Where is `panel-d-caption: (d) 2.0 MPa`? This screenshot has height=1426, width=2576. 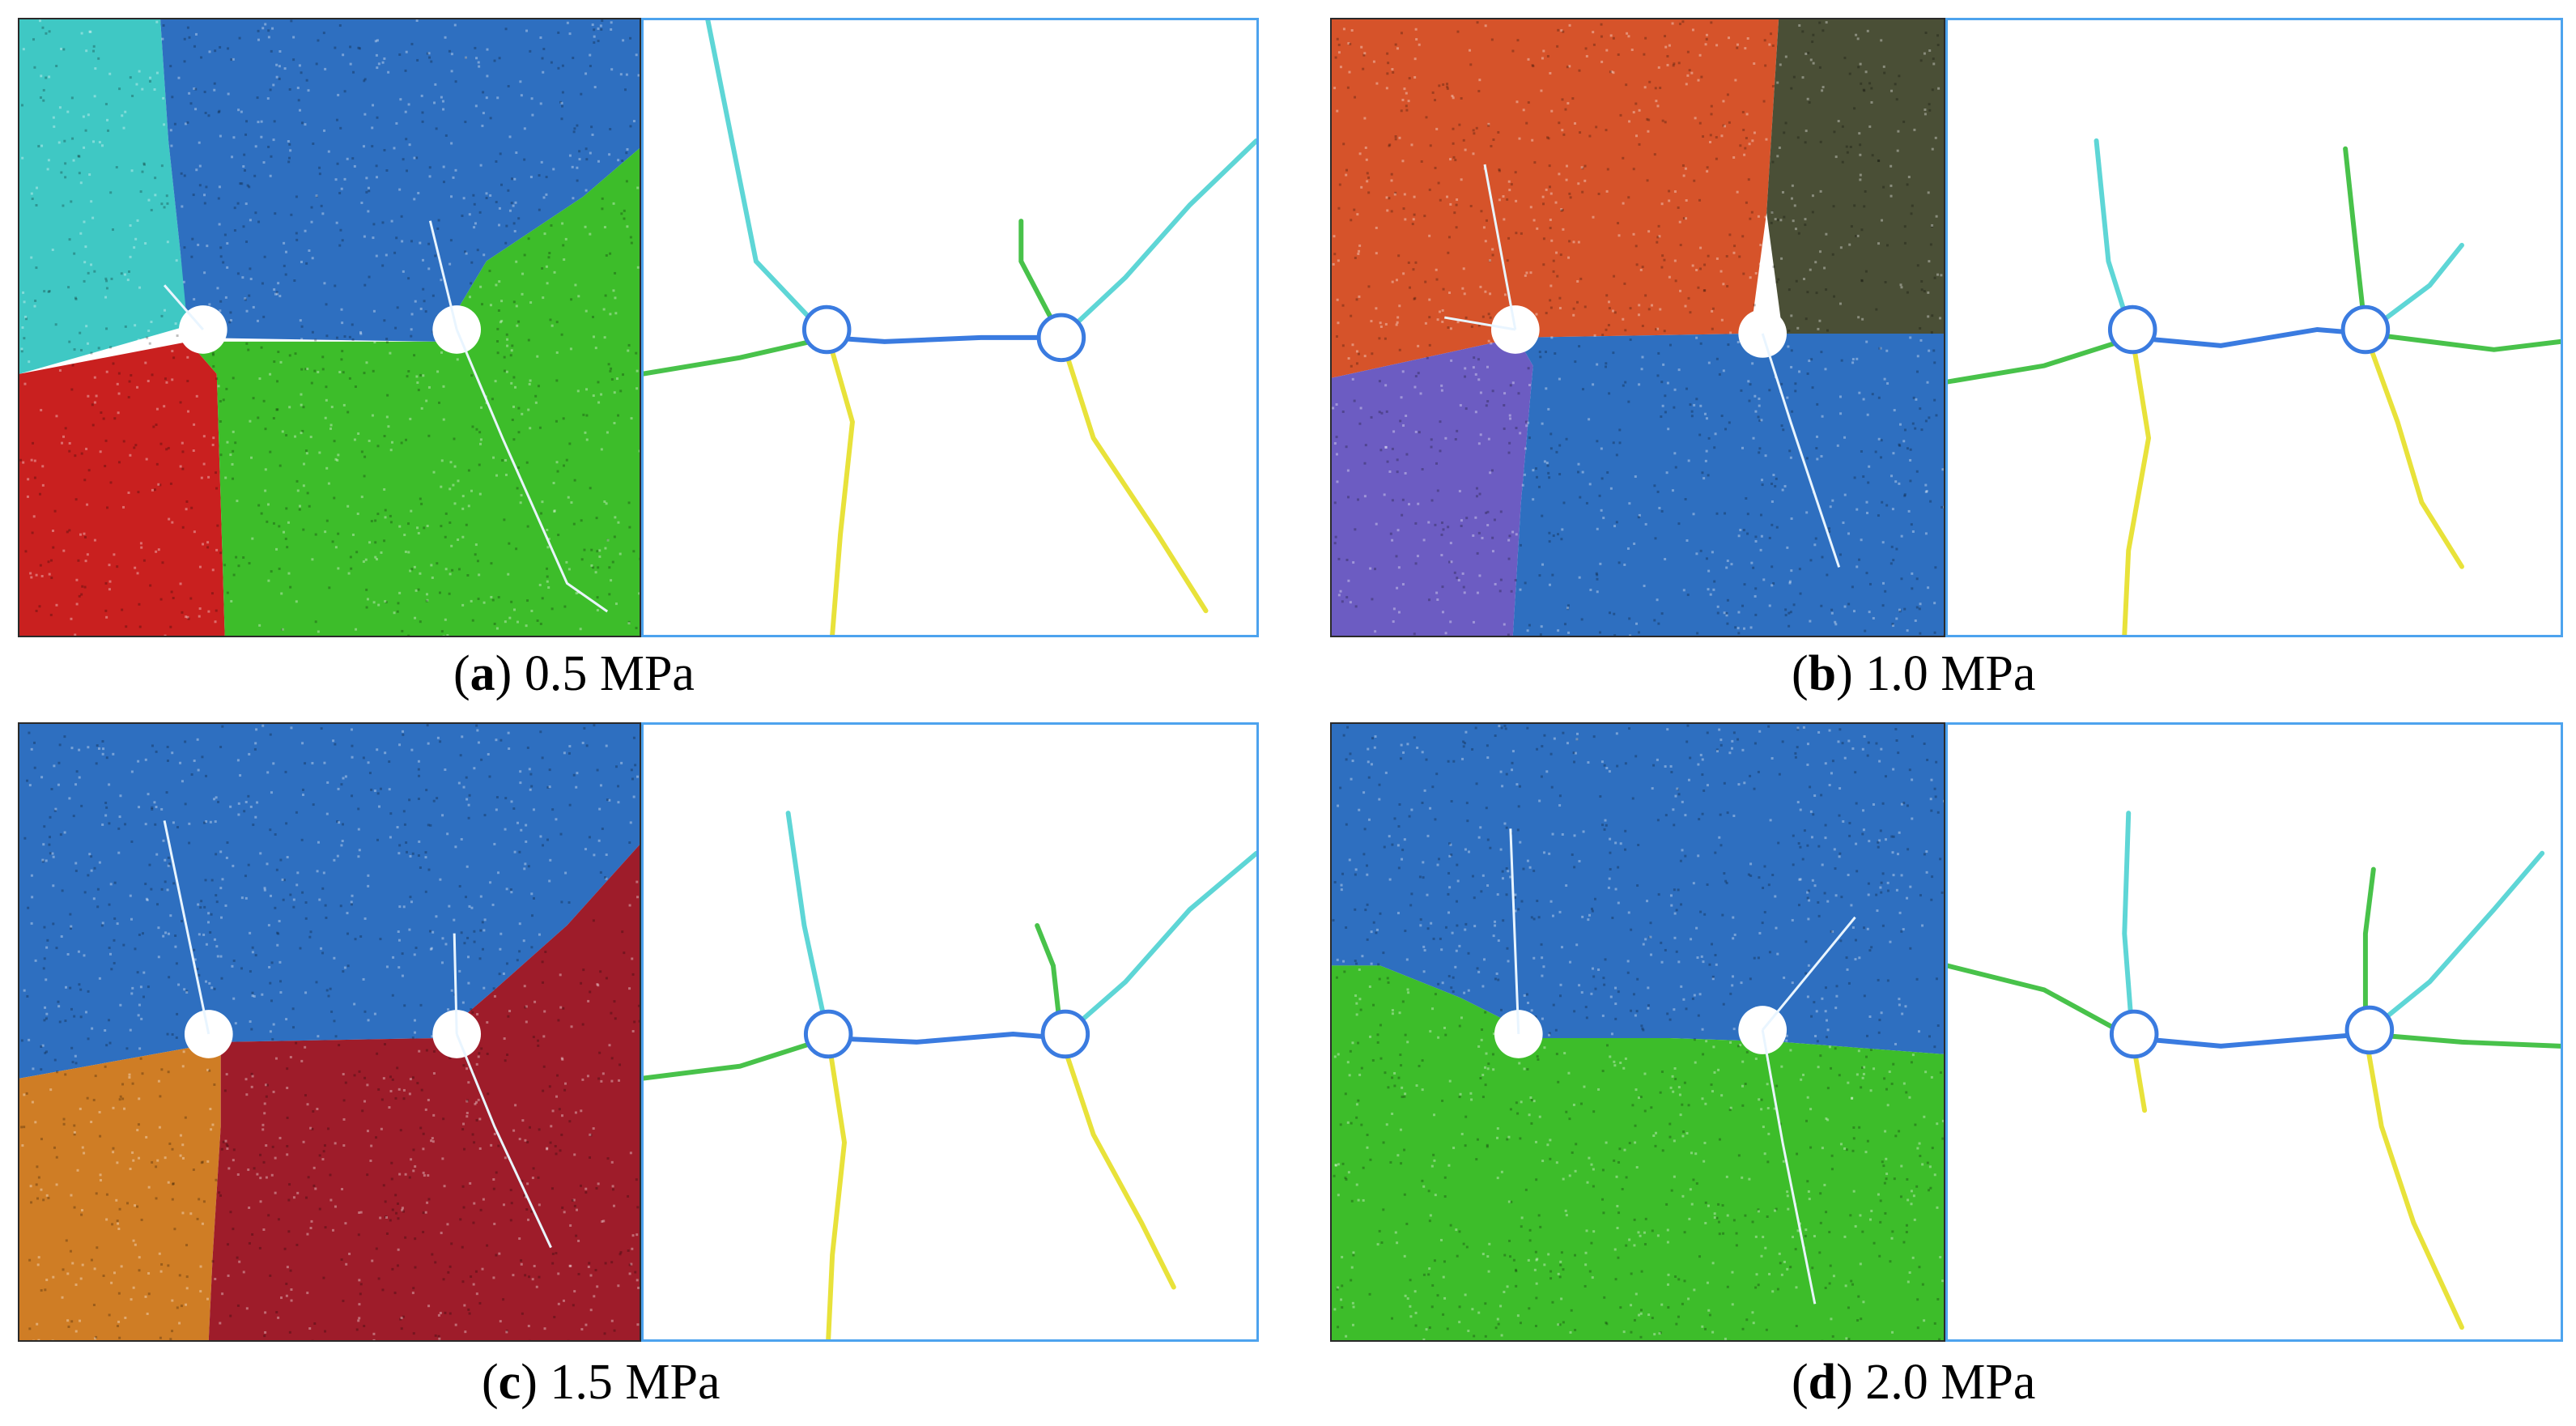 panel-d-caption: (d) 2.0 MPa is located at coordinates (1914, 1382).